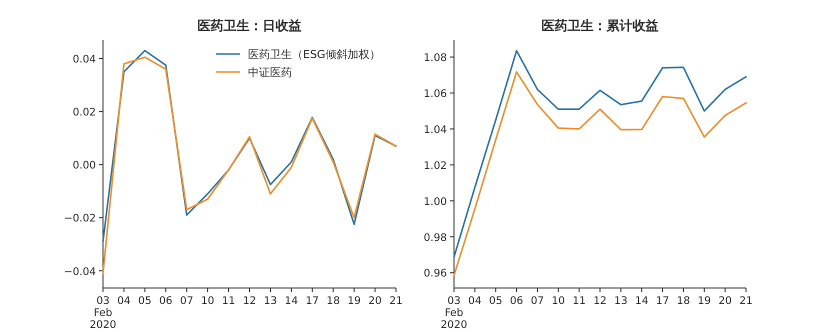 This screenshot has height=332, width=830. Describe the element at coordinates (80, 218) in the screenshot. I see `y-tick-label: −0.02` at that location.